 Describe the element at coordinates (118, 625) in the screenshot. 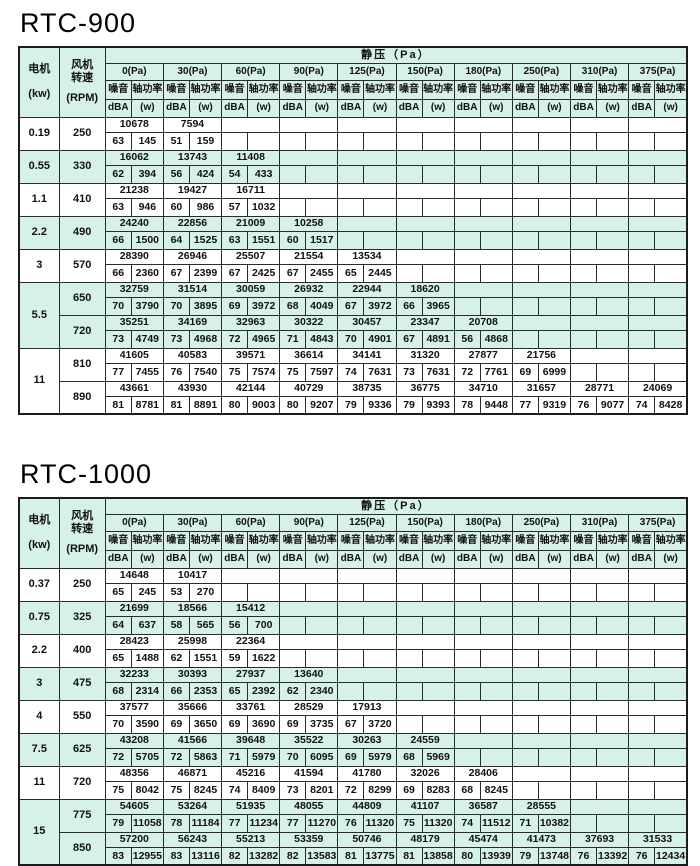

I see `noise-dba-cell: 64` at that location.